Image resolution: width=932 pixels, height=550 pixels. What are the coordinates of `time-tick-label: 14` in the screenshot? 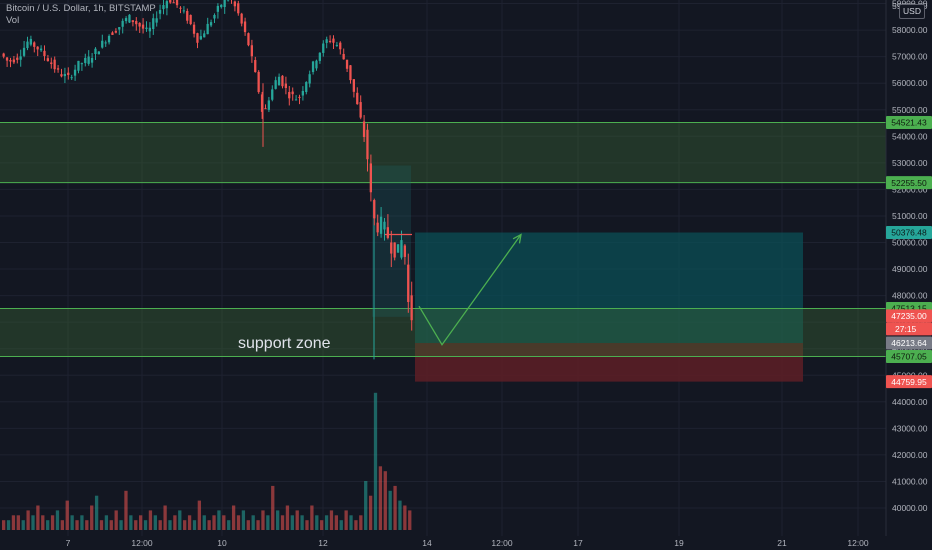 It's located at (427, 543).